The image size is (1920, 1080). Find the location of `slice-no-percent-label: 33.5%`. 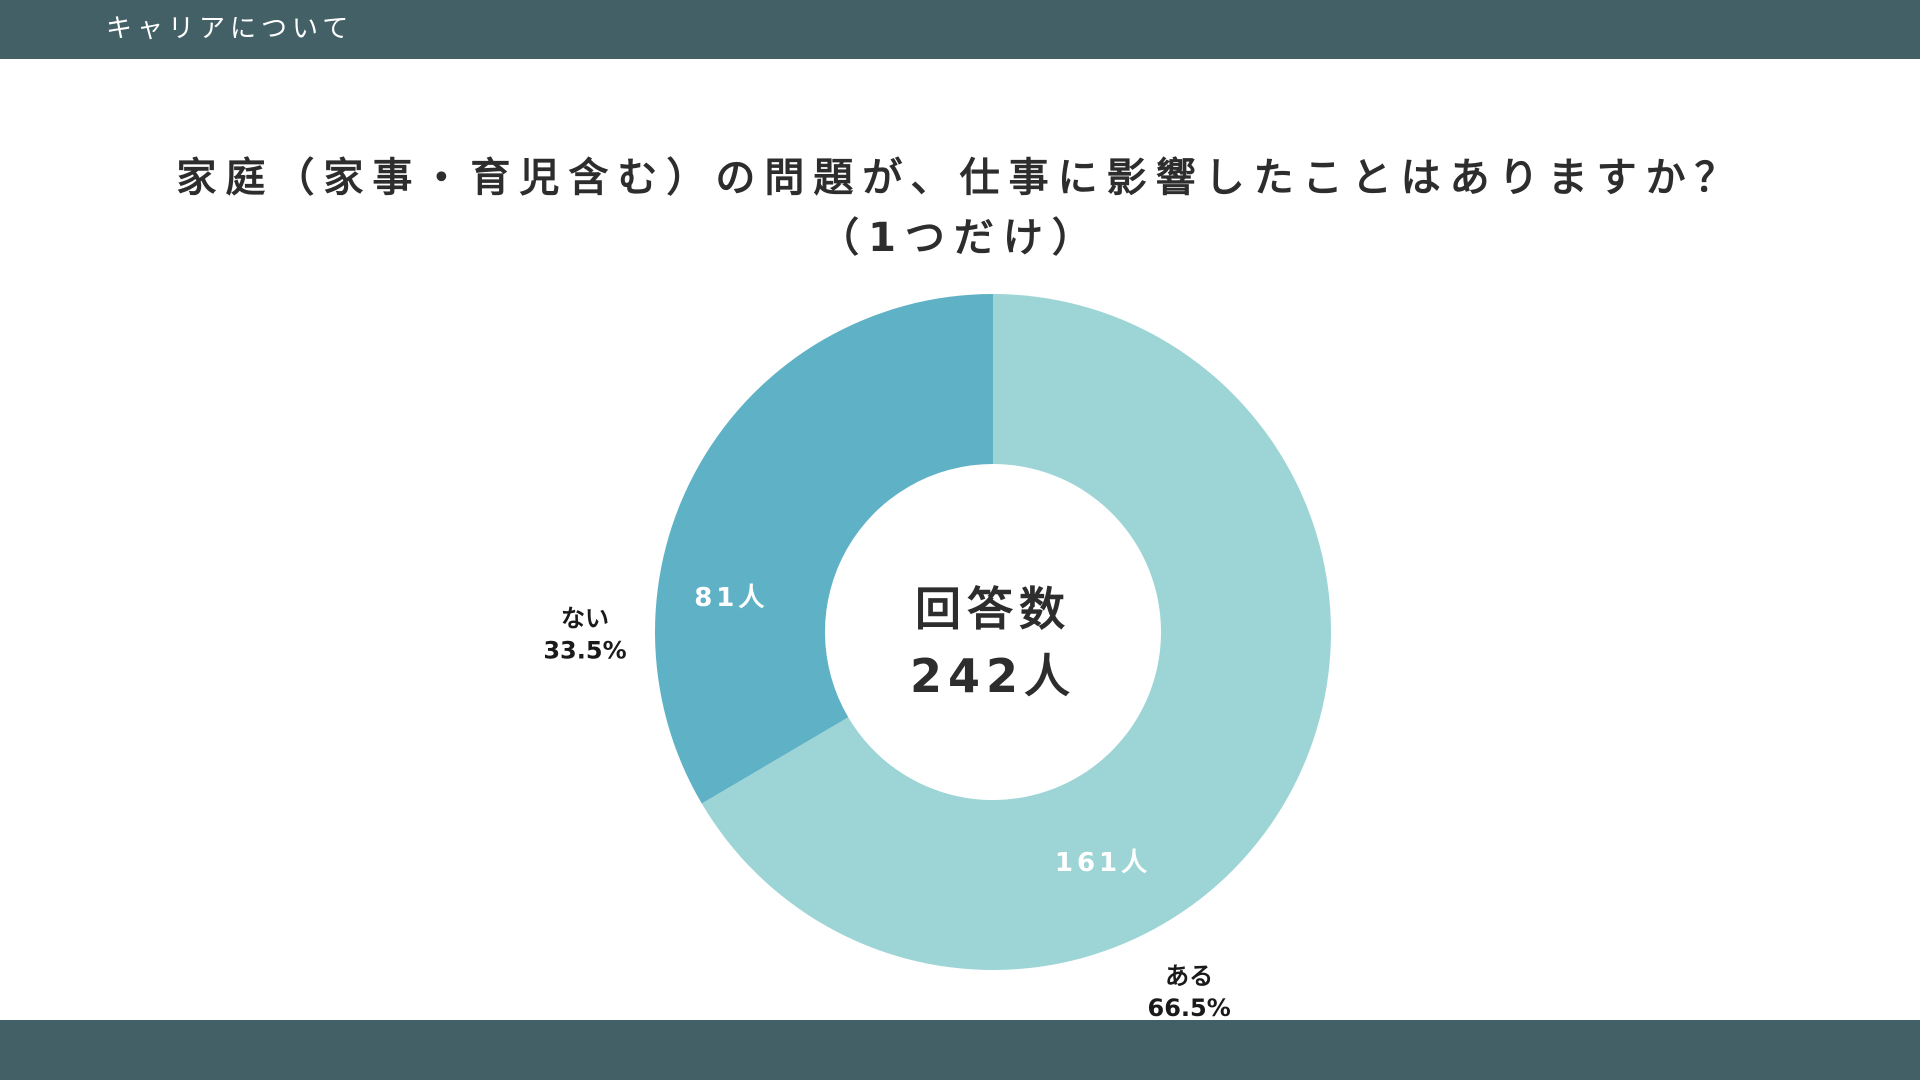

slice-no-percent-label: 33.5% is located at coordinates (584, 650).